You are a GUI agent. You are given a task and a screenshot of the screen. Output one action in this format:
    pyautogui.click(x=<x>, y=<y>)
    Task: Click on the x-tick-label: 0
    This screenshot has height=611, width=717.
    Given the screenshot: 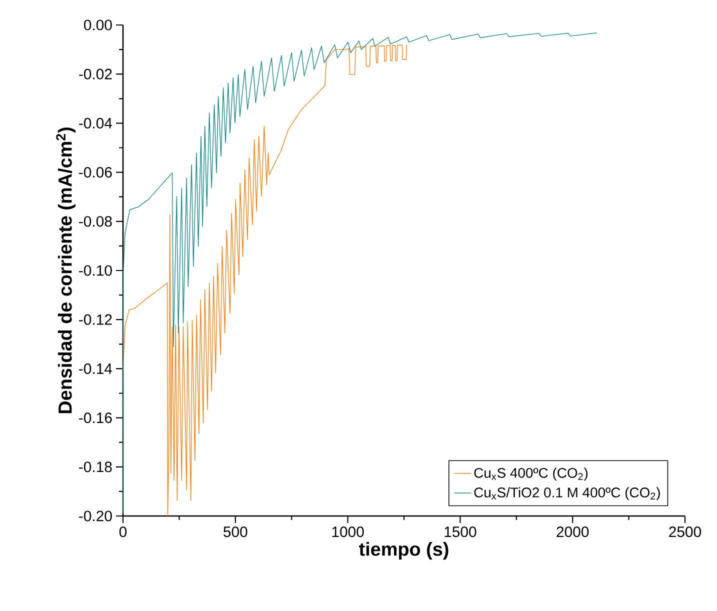 What is the action you would take?
    pyautogui.click(x=123, y=532)
    